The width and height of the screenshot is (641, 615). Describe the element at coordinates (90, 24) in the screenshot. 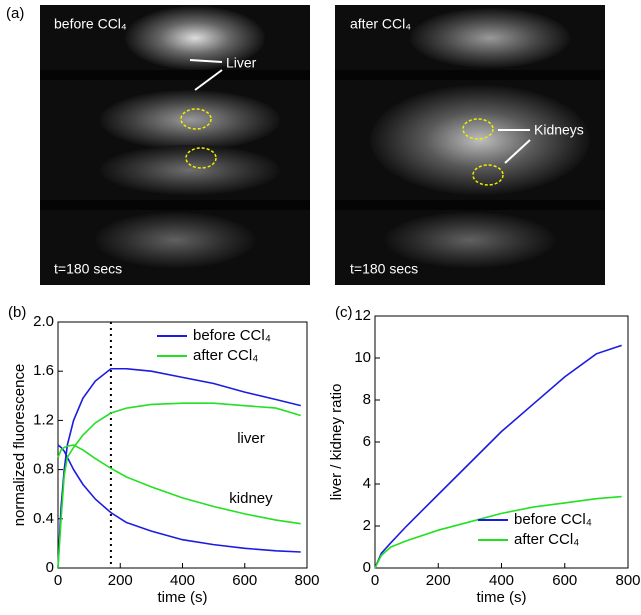

I see `image-title: before CCl₄` at that location.